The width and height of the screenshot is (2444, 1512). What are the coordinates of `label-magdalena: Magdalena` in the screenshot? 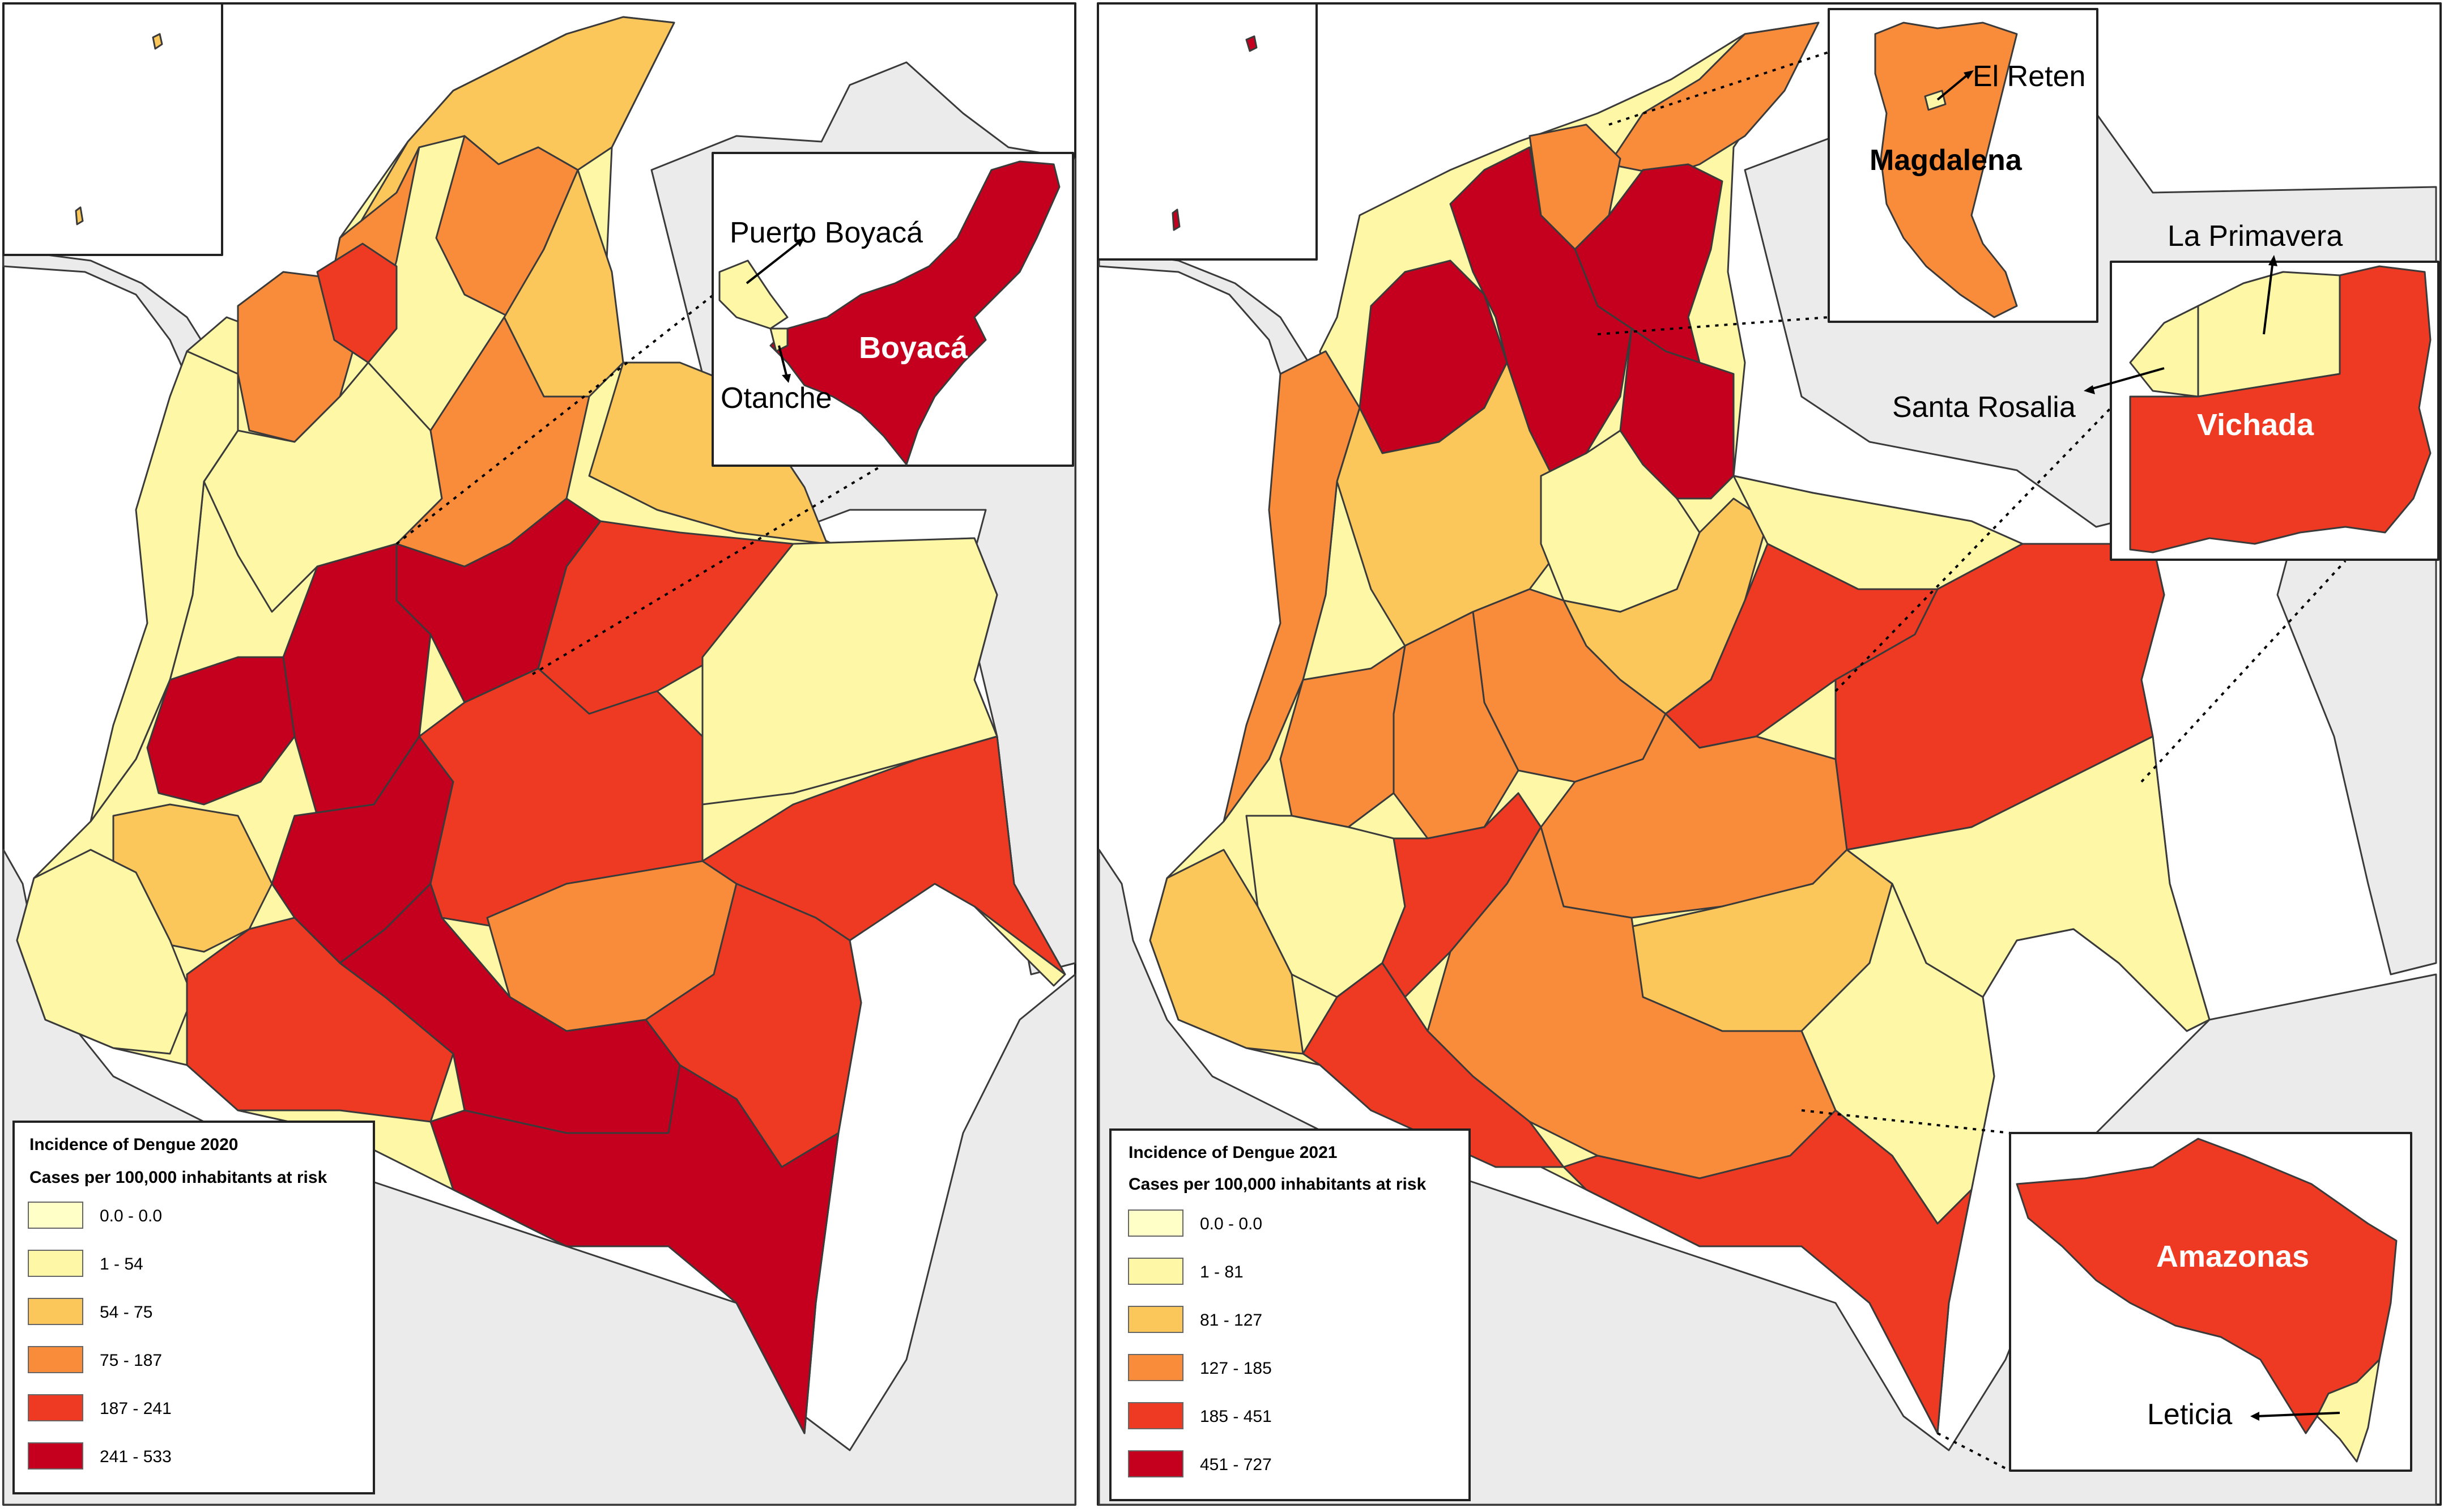 It's located at (1947, 160).